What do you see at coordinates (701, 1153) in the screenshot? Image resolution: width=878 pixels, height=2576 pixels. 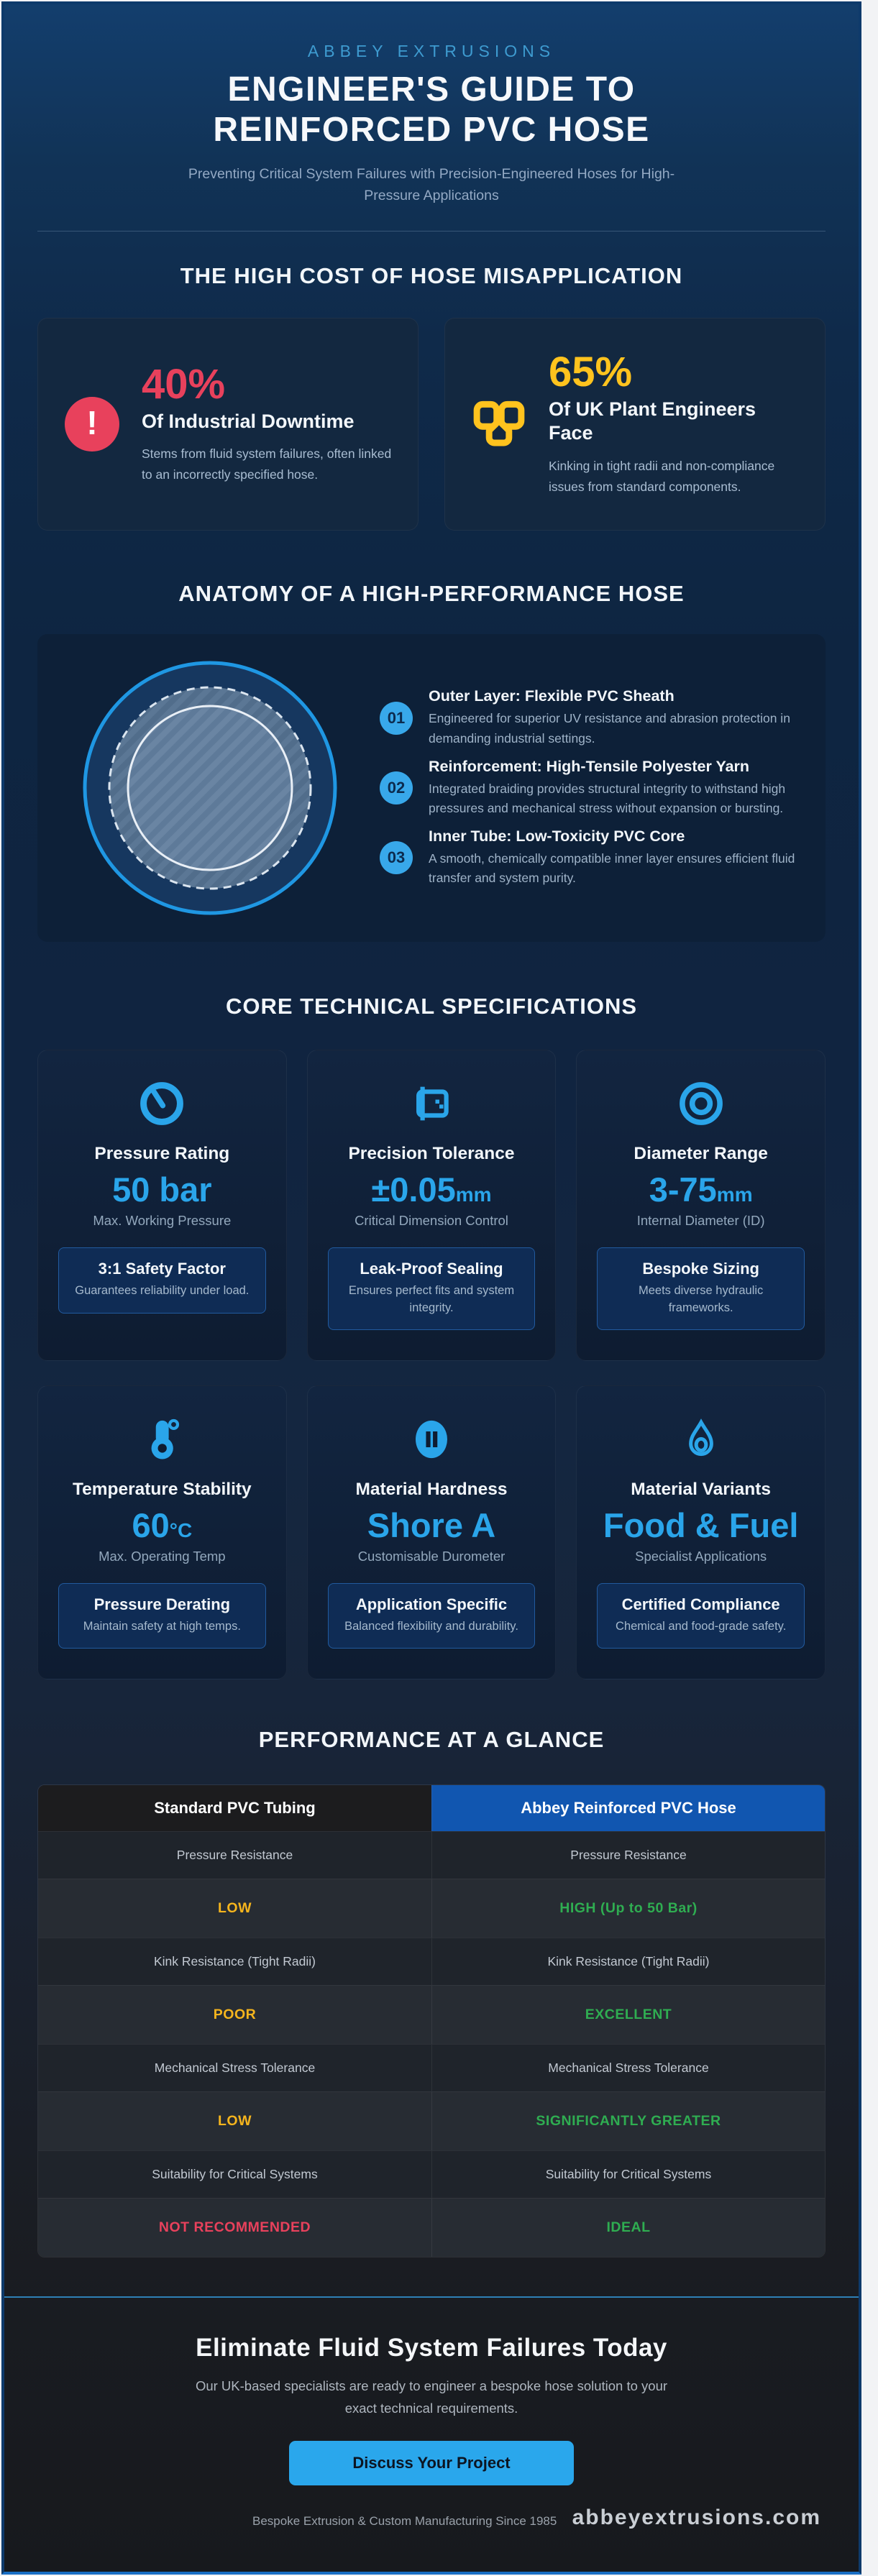 I see `spec-title: Diameter Range` at bounding box center [701, 1153].